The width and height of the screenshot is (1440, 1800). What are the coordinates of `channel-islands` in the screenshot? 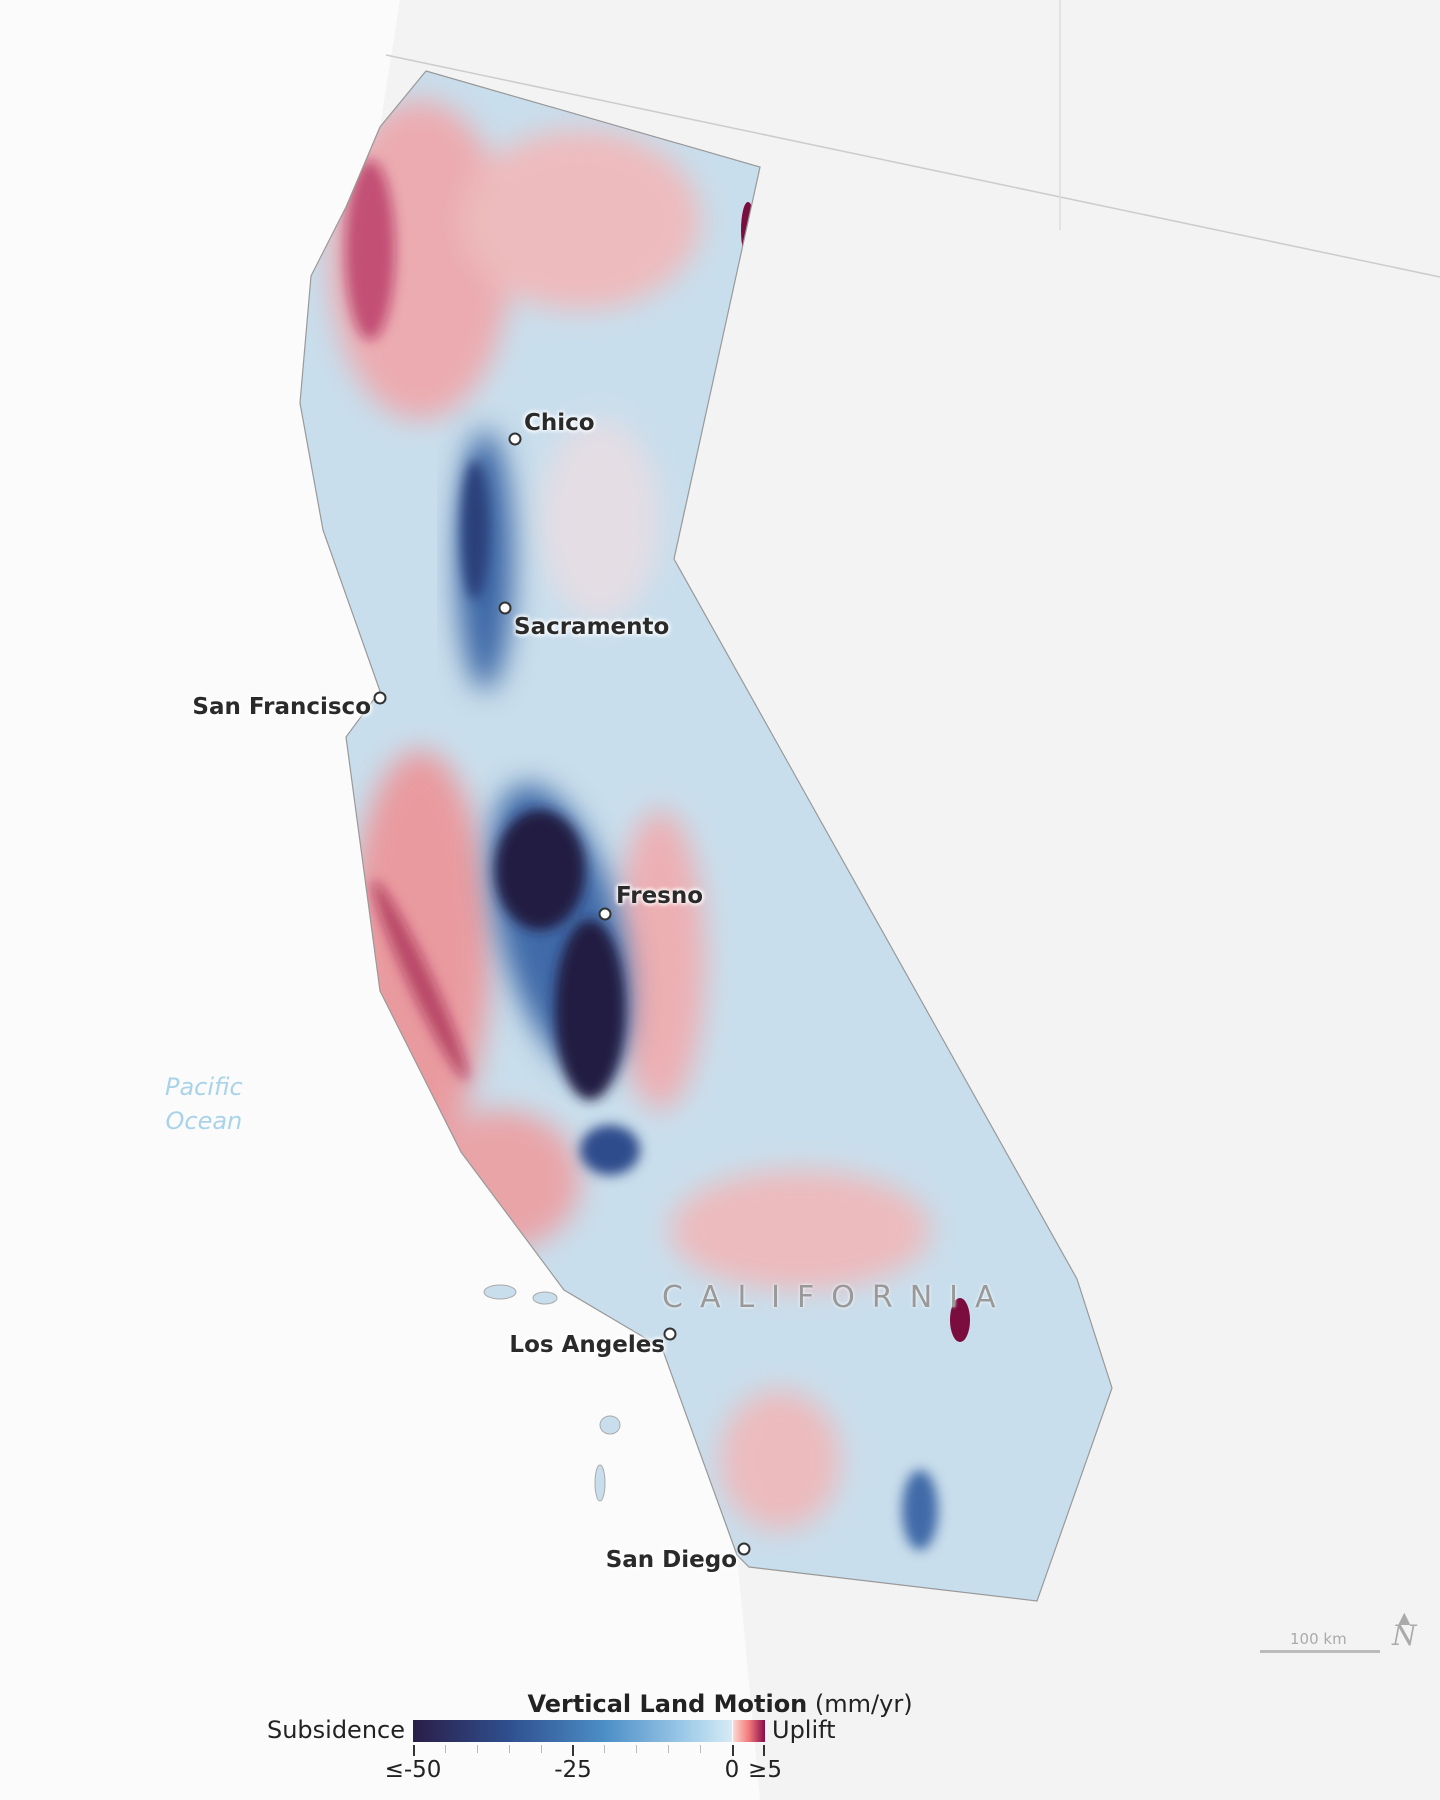 It's located at (552, 1393).